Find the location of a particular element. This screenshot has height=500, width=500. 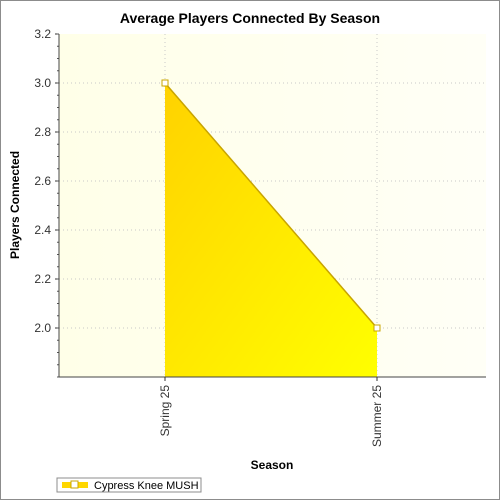

y-tick-label: 3.0 is located at coordinates (42, 83).